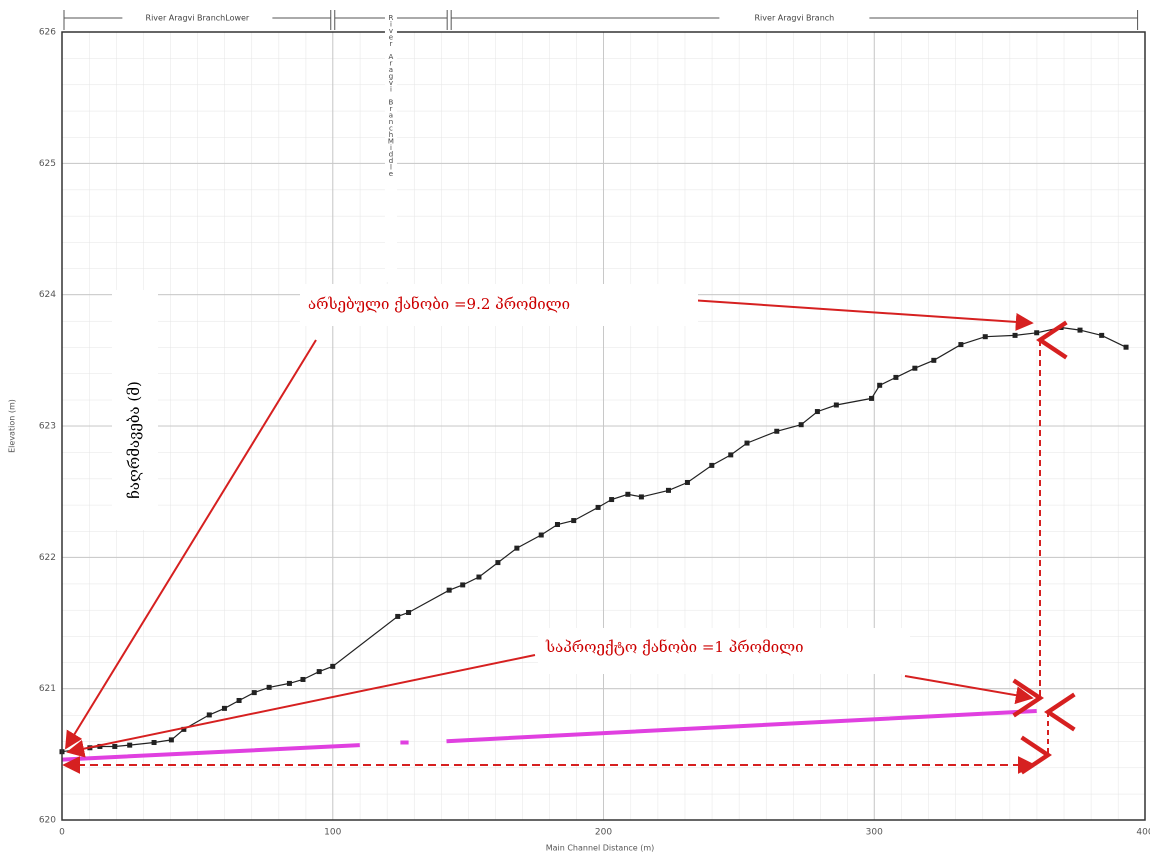 This screenshot has width=1150, height=854. I want to click on annotation: საპროექტო ქანობი =1 პრომილი, so click(674, 647).